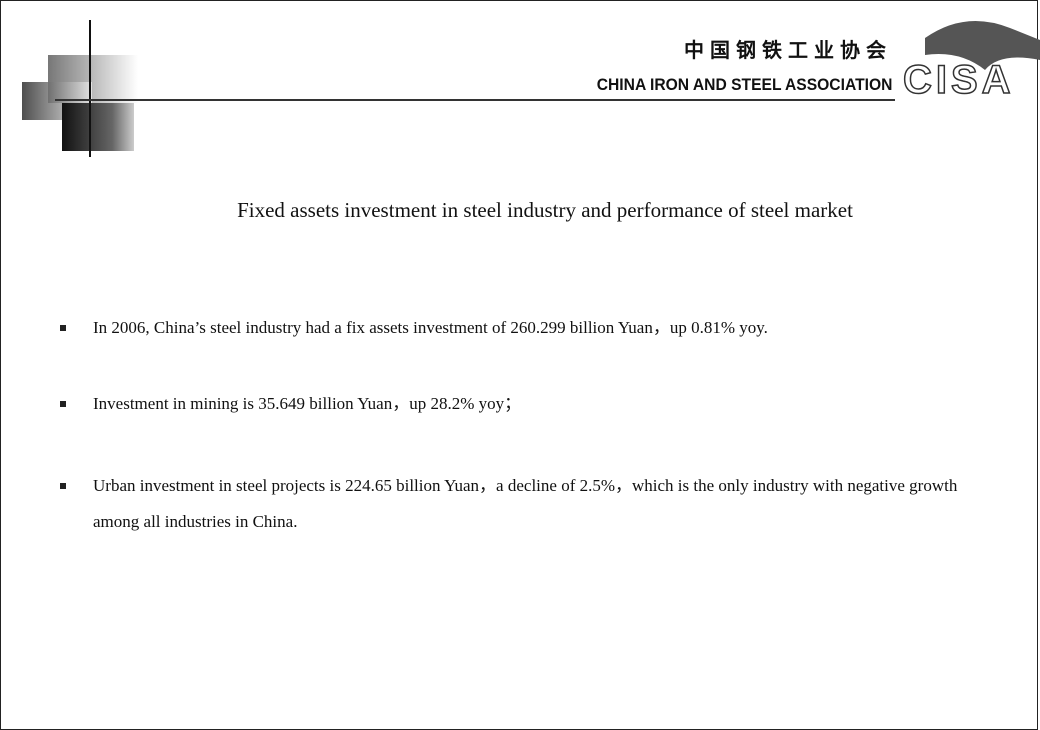 The image size is (1040, 730). I want to click on deco-block, so click(98, 127).